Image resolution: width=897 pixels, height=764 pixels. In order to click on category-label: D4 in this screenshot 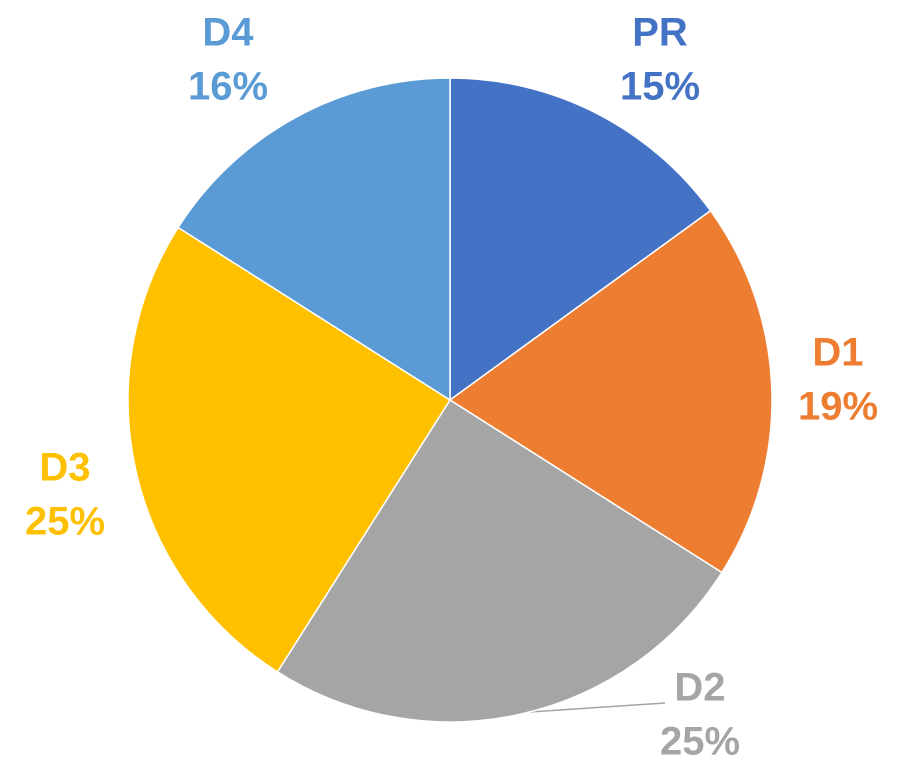, I will do `click(228, 33)`.